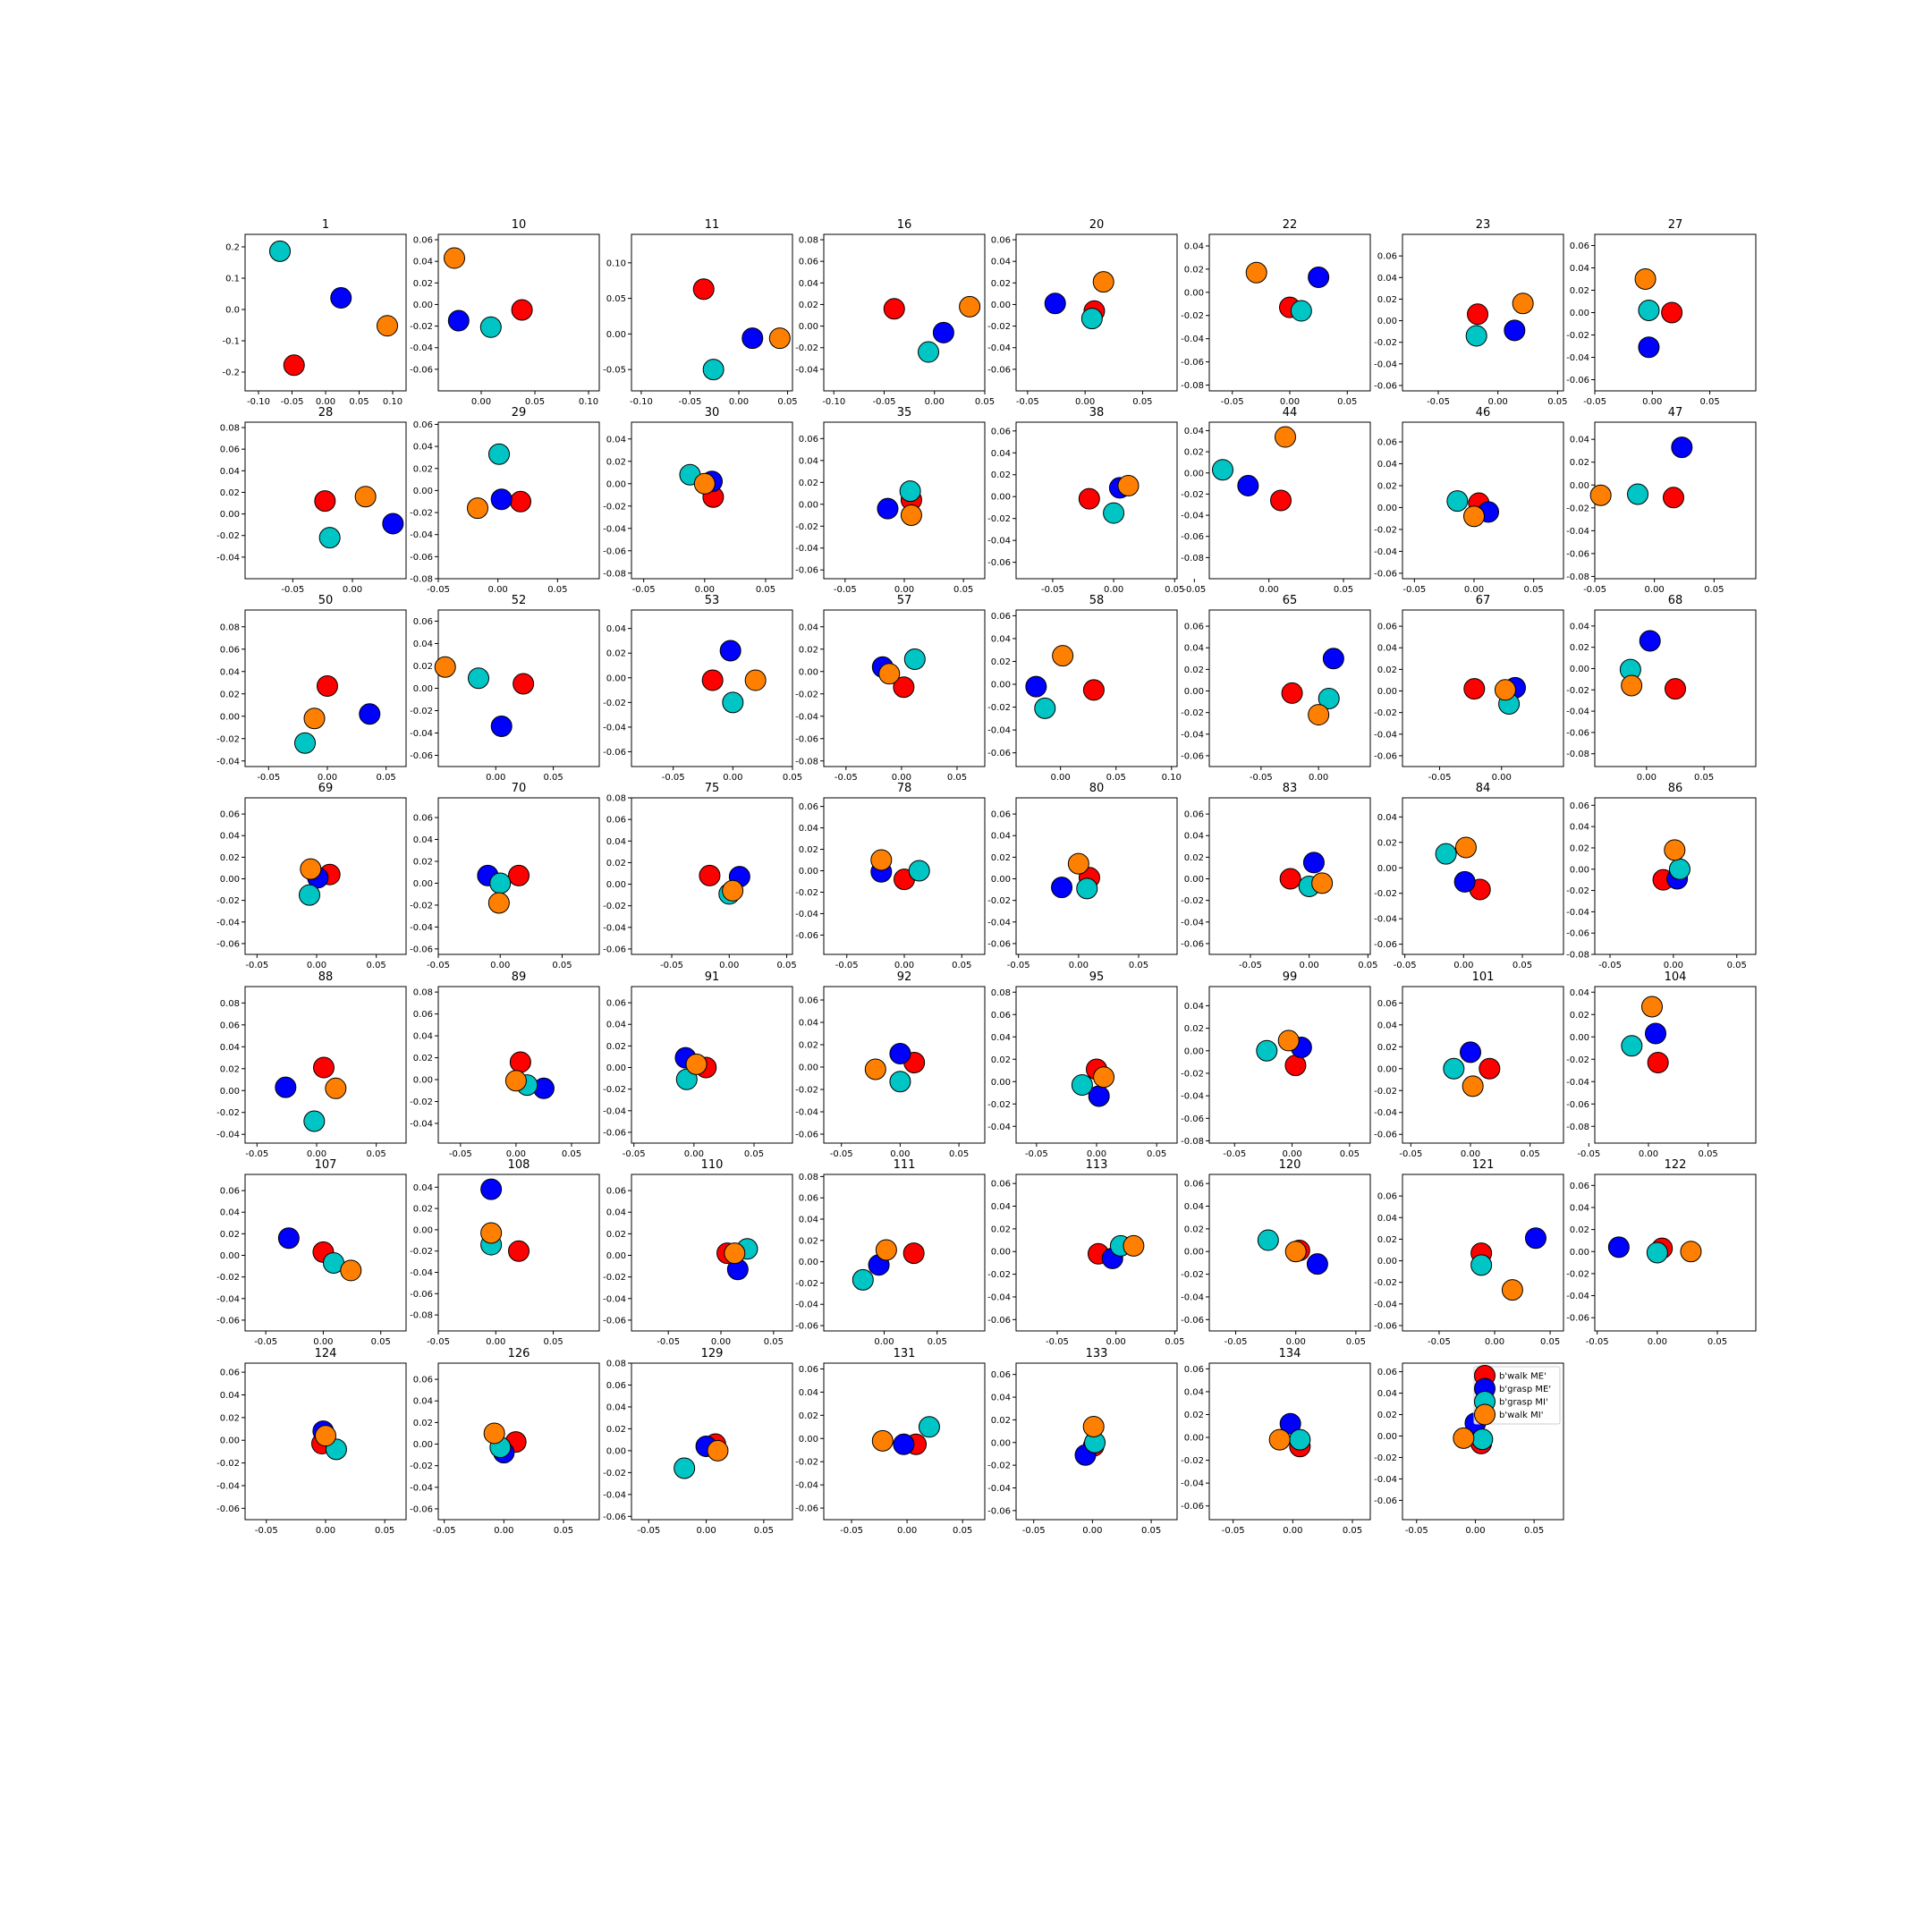 The image size is (1932, 1932). What do you see at coordinates (1485, 1414) in the screenshot?
I see `legend-marker` at bounding box center [1485, 1414].